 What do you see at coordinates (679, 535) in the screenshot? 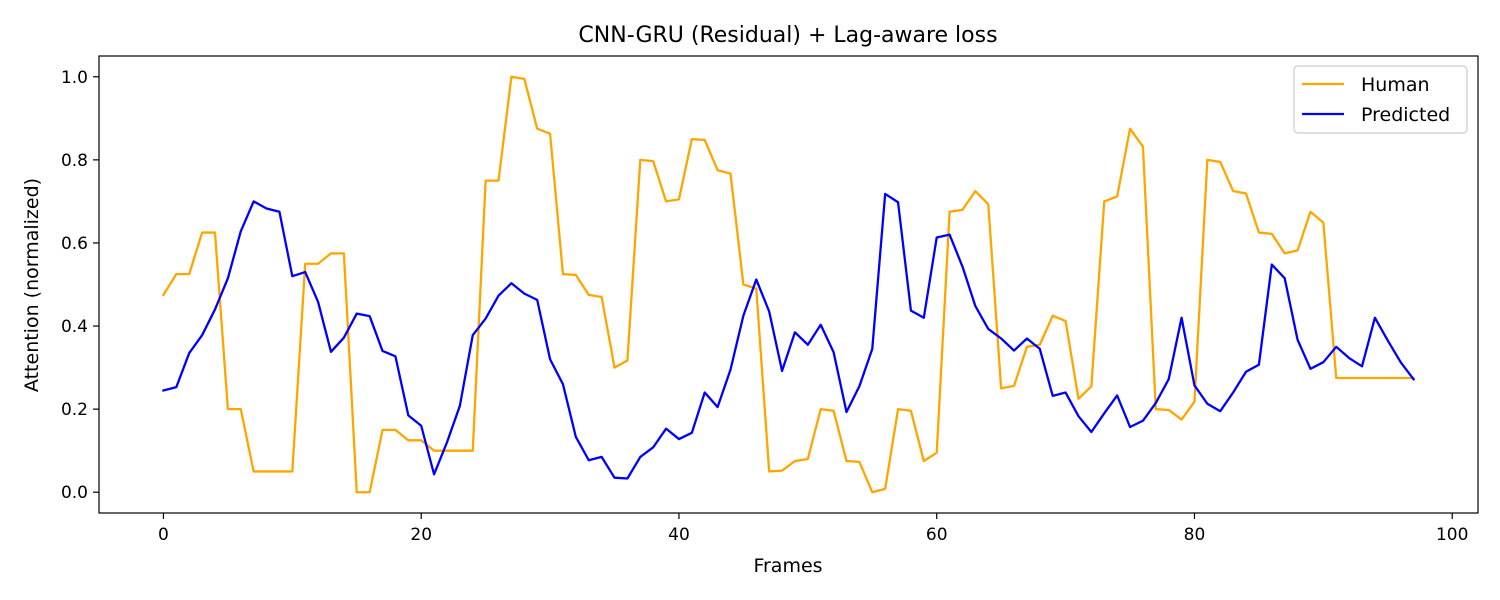
I see `x-tick-label: 40` at bounding box center [679, 535].